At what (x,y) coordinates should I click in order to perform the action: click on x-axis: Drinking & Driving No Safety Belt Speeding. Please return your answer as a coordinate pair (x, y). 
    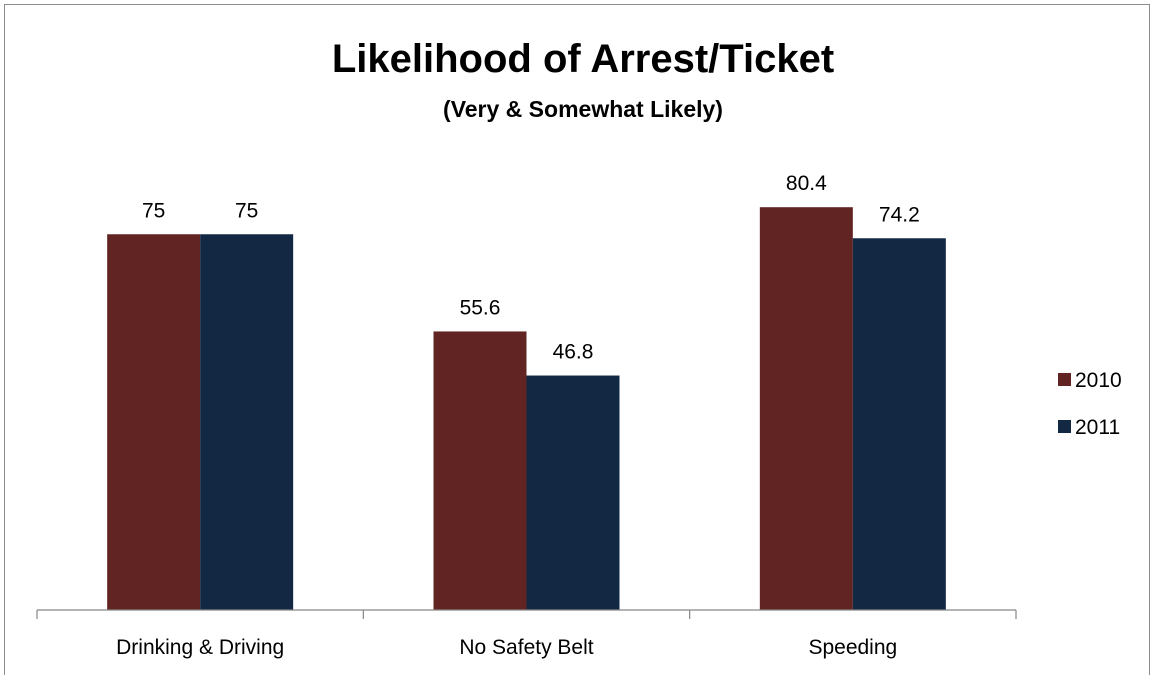
    Looking at the image, I should click on (526, 634).